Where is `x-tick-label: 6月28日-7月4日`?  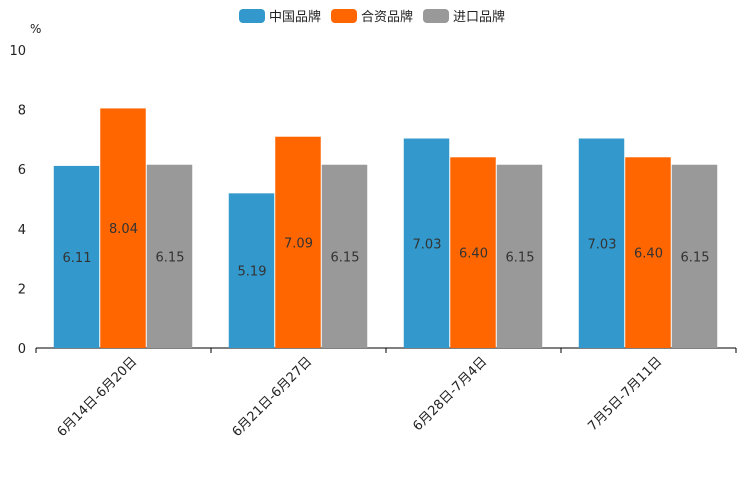
x-tick-label: 6月28日-7月4日 is located at coordinates (450, 394).